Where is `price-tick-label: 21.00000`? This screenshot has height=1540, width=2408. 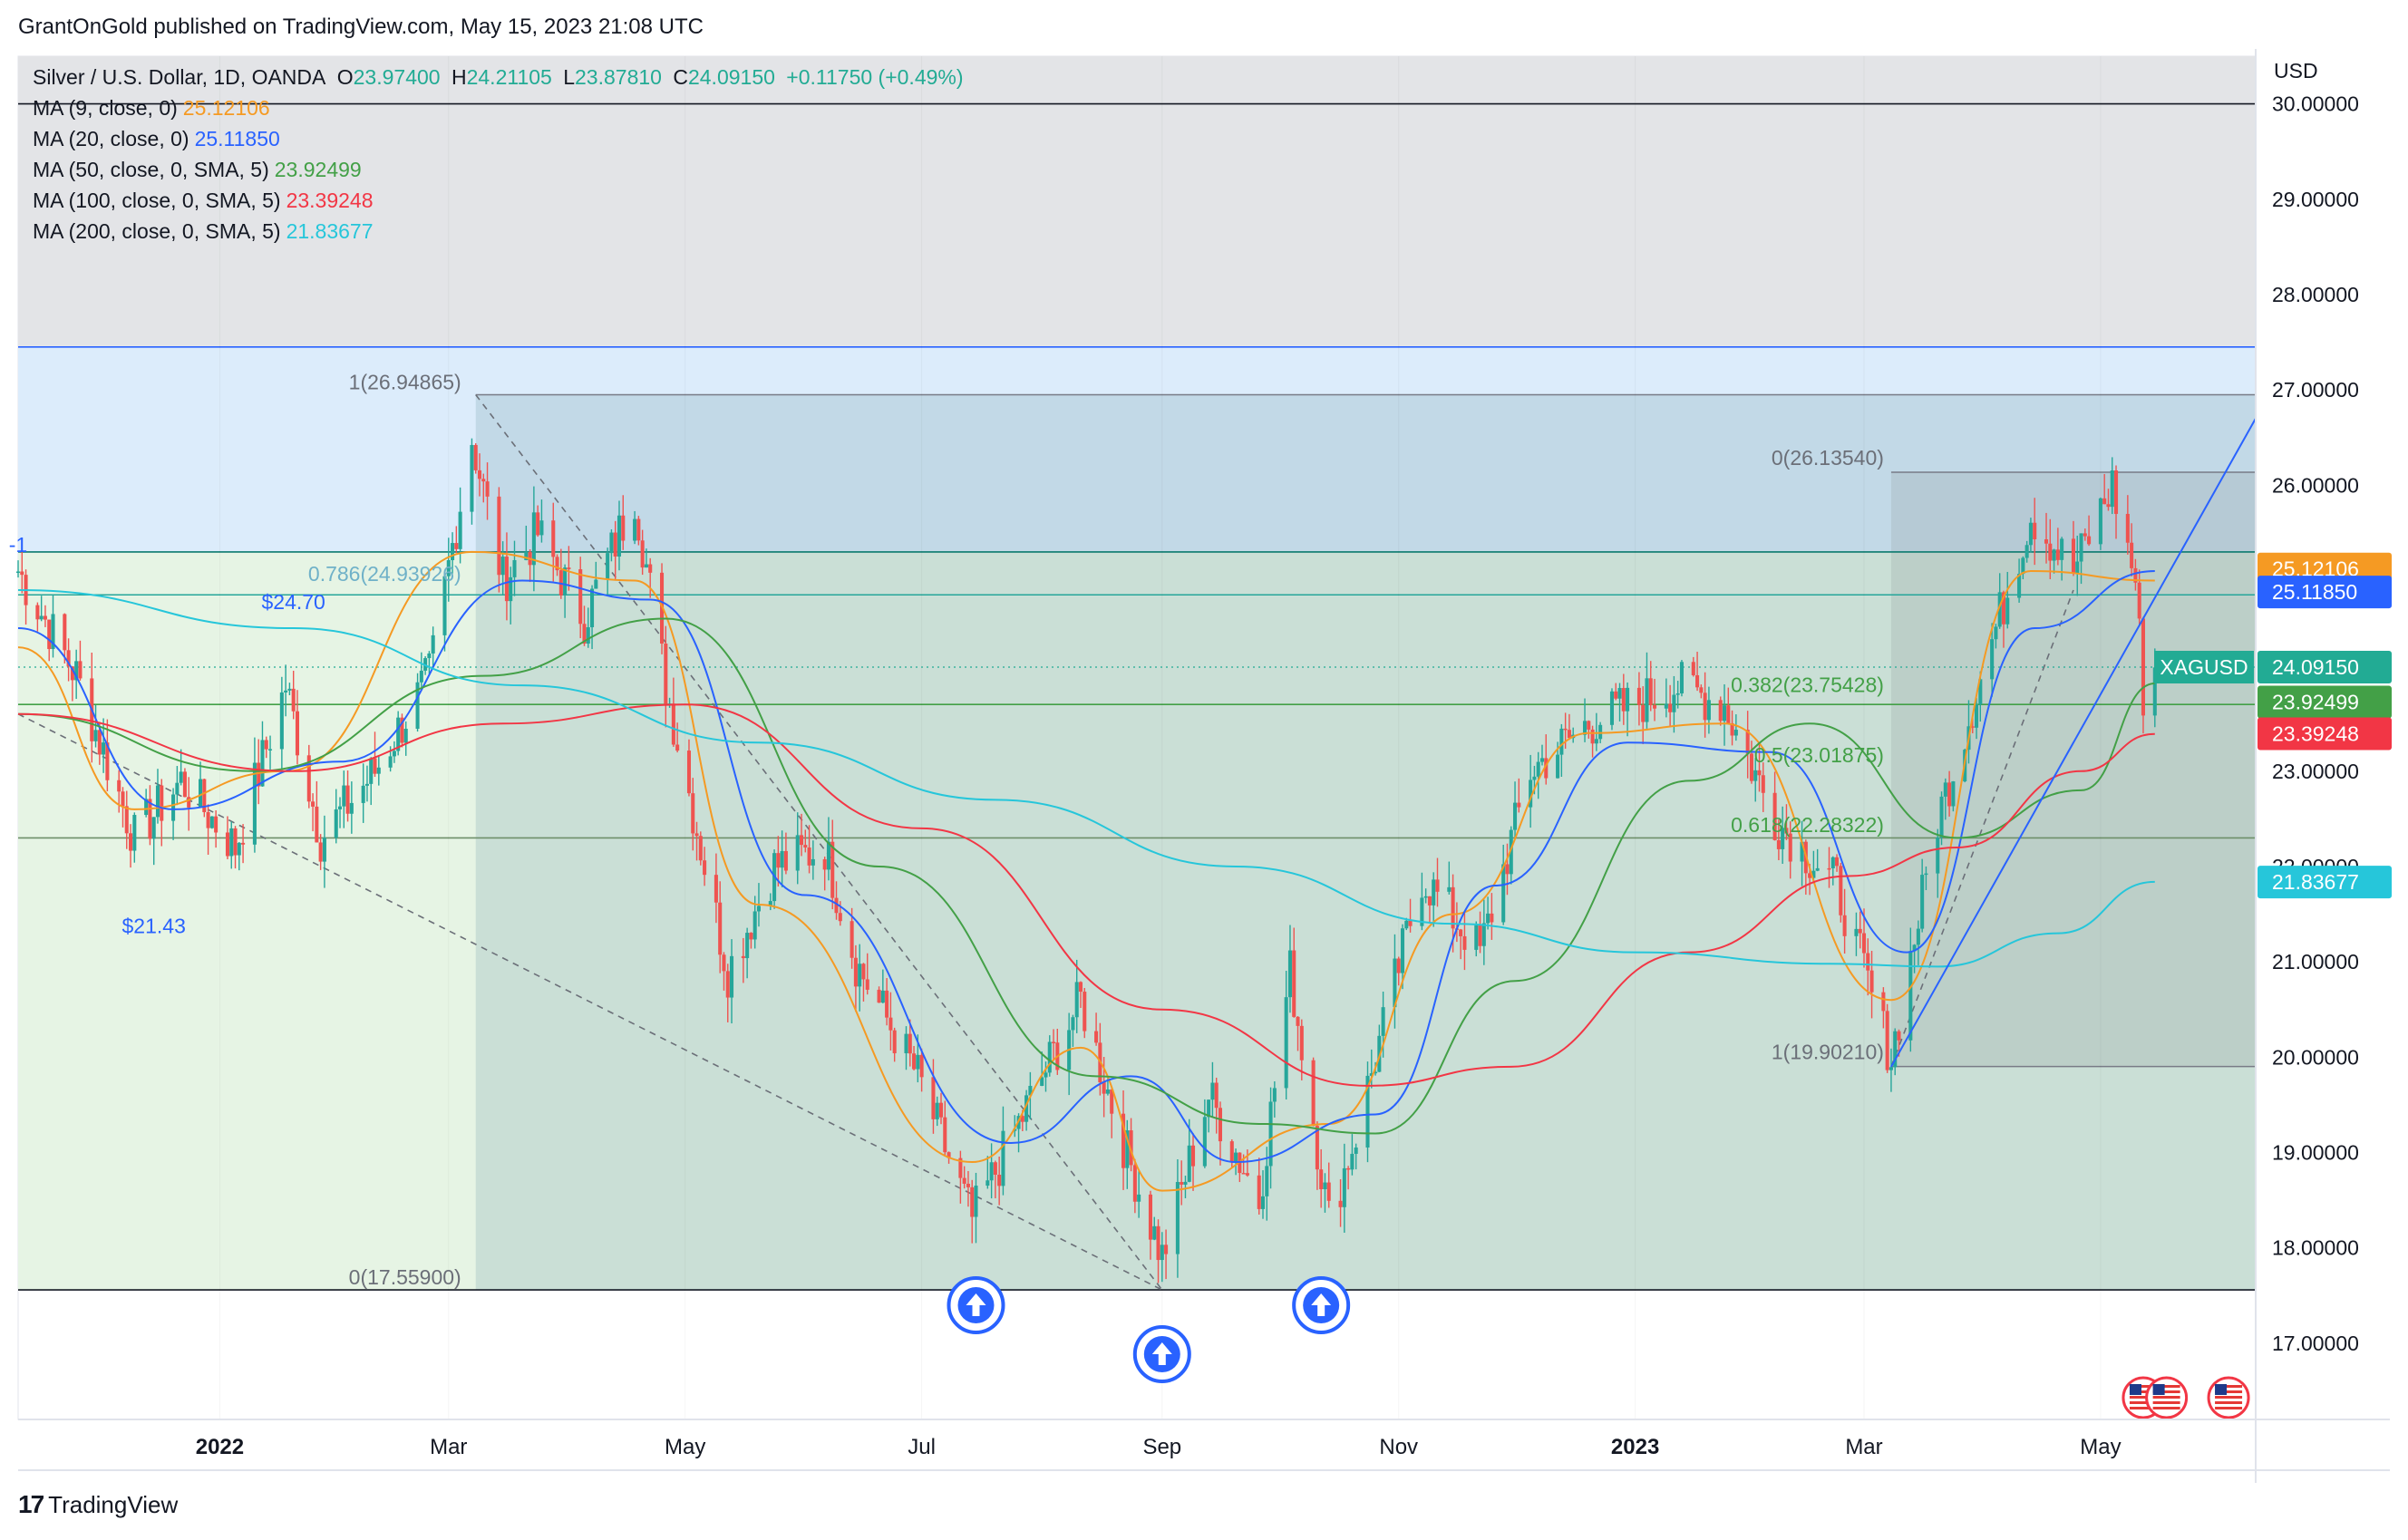 price-tick-label: 21.00000 is located at coordinates (2315, 961).